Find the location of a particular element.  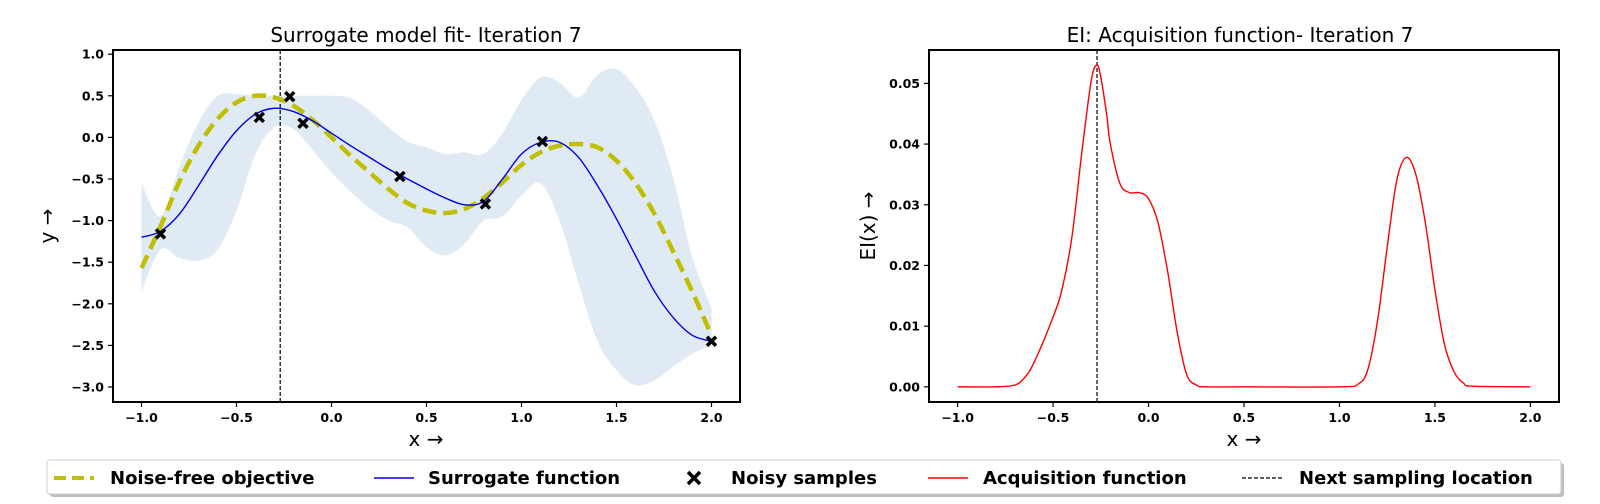

y-axis-label: EI(x) → is located at coordinates (868, 225).